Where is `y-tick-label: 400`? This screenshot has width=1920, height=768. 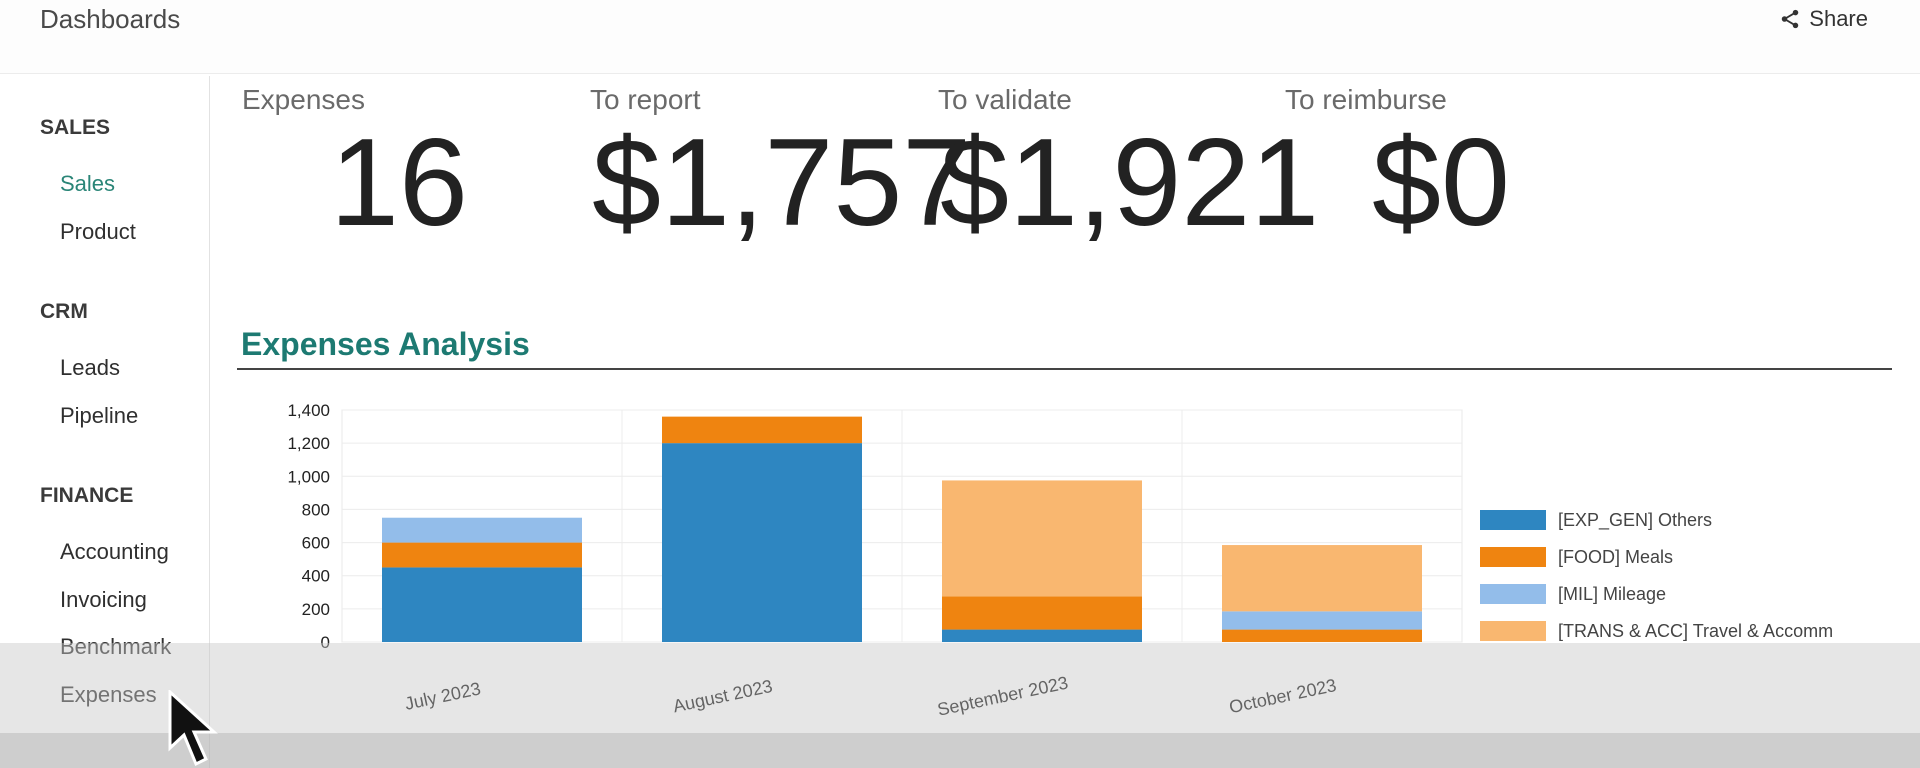
y-tick-label: 400 is located at coordinates (316, 576).